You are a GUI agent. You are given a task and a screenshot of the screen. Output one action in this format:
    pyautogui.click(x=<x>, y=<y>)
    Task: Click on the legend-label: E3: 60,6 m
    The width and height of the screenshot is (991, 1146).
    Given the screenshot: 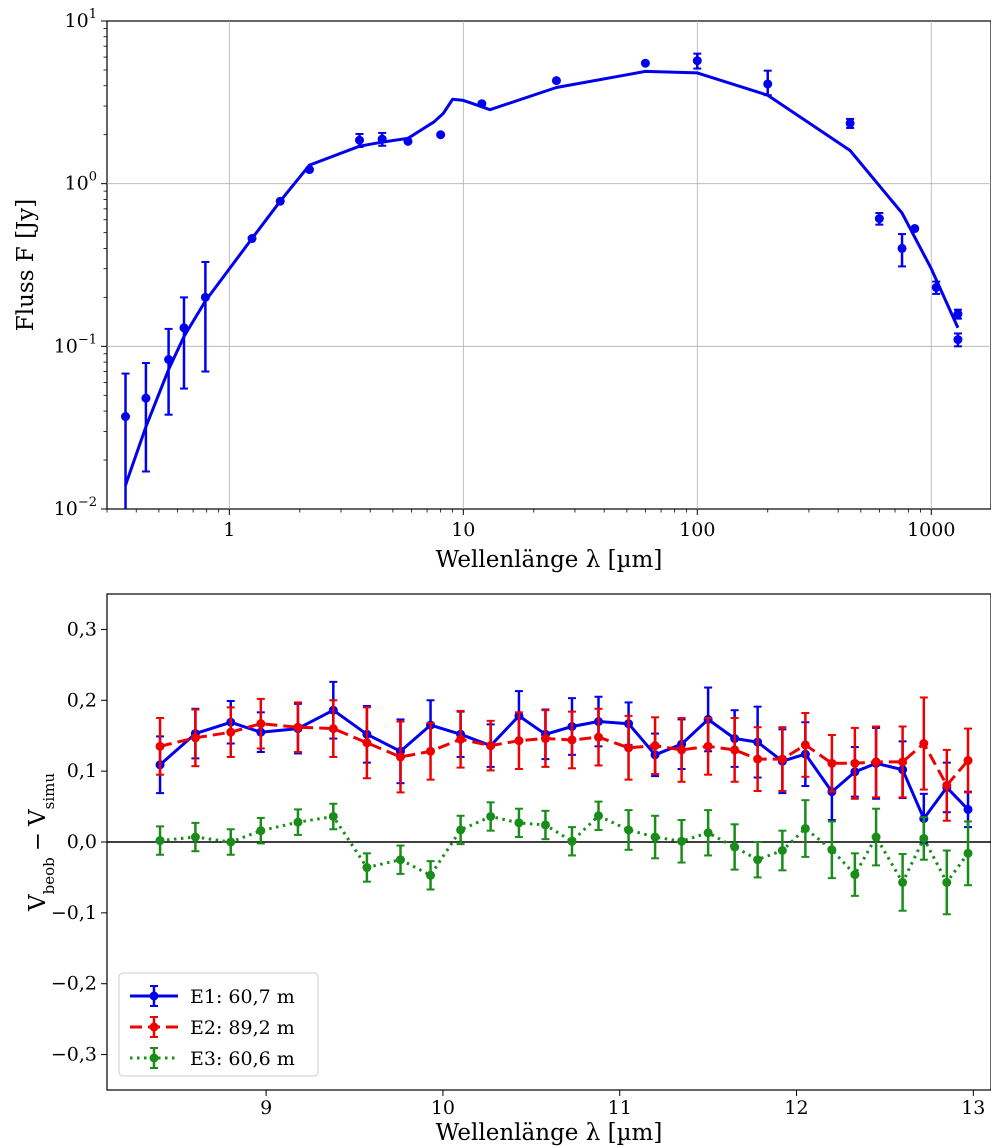 What is the action you would take?
    pyautogui.click(x=242, y=1059)
    